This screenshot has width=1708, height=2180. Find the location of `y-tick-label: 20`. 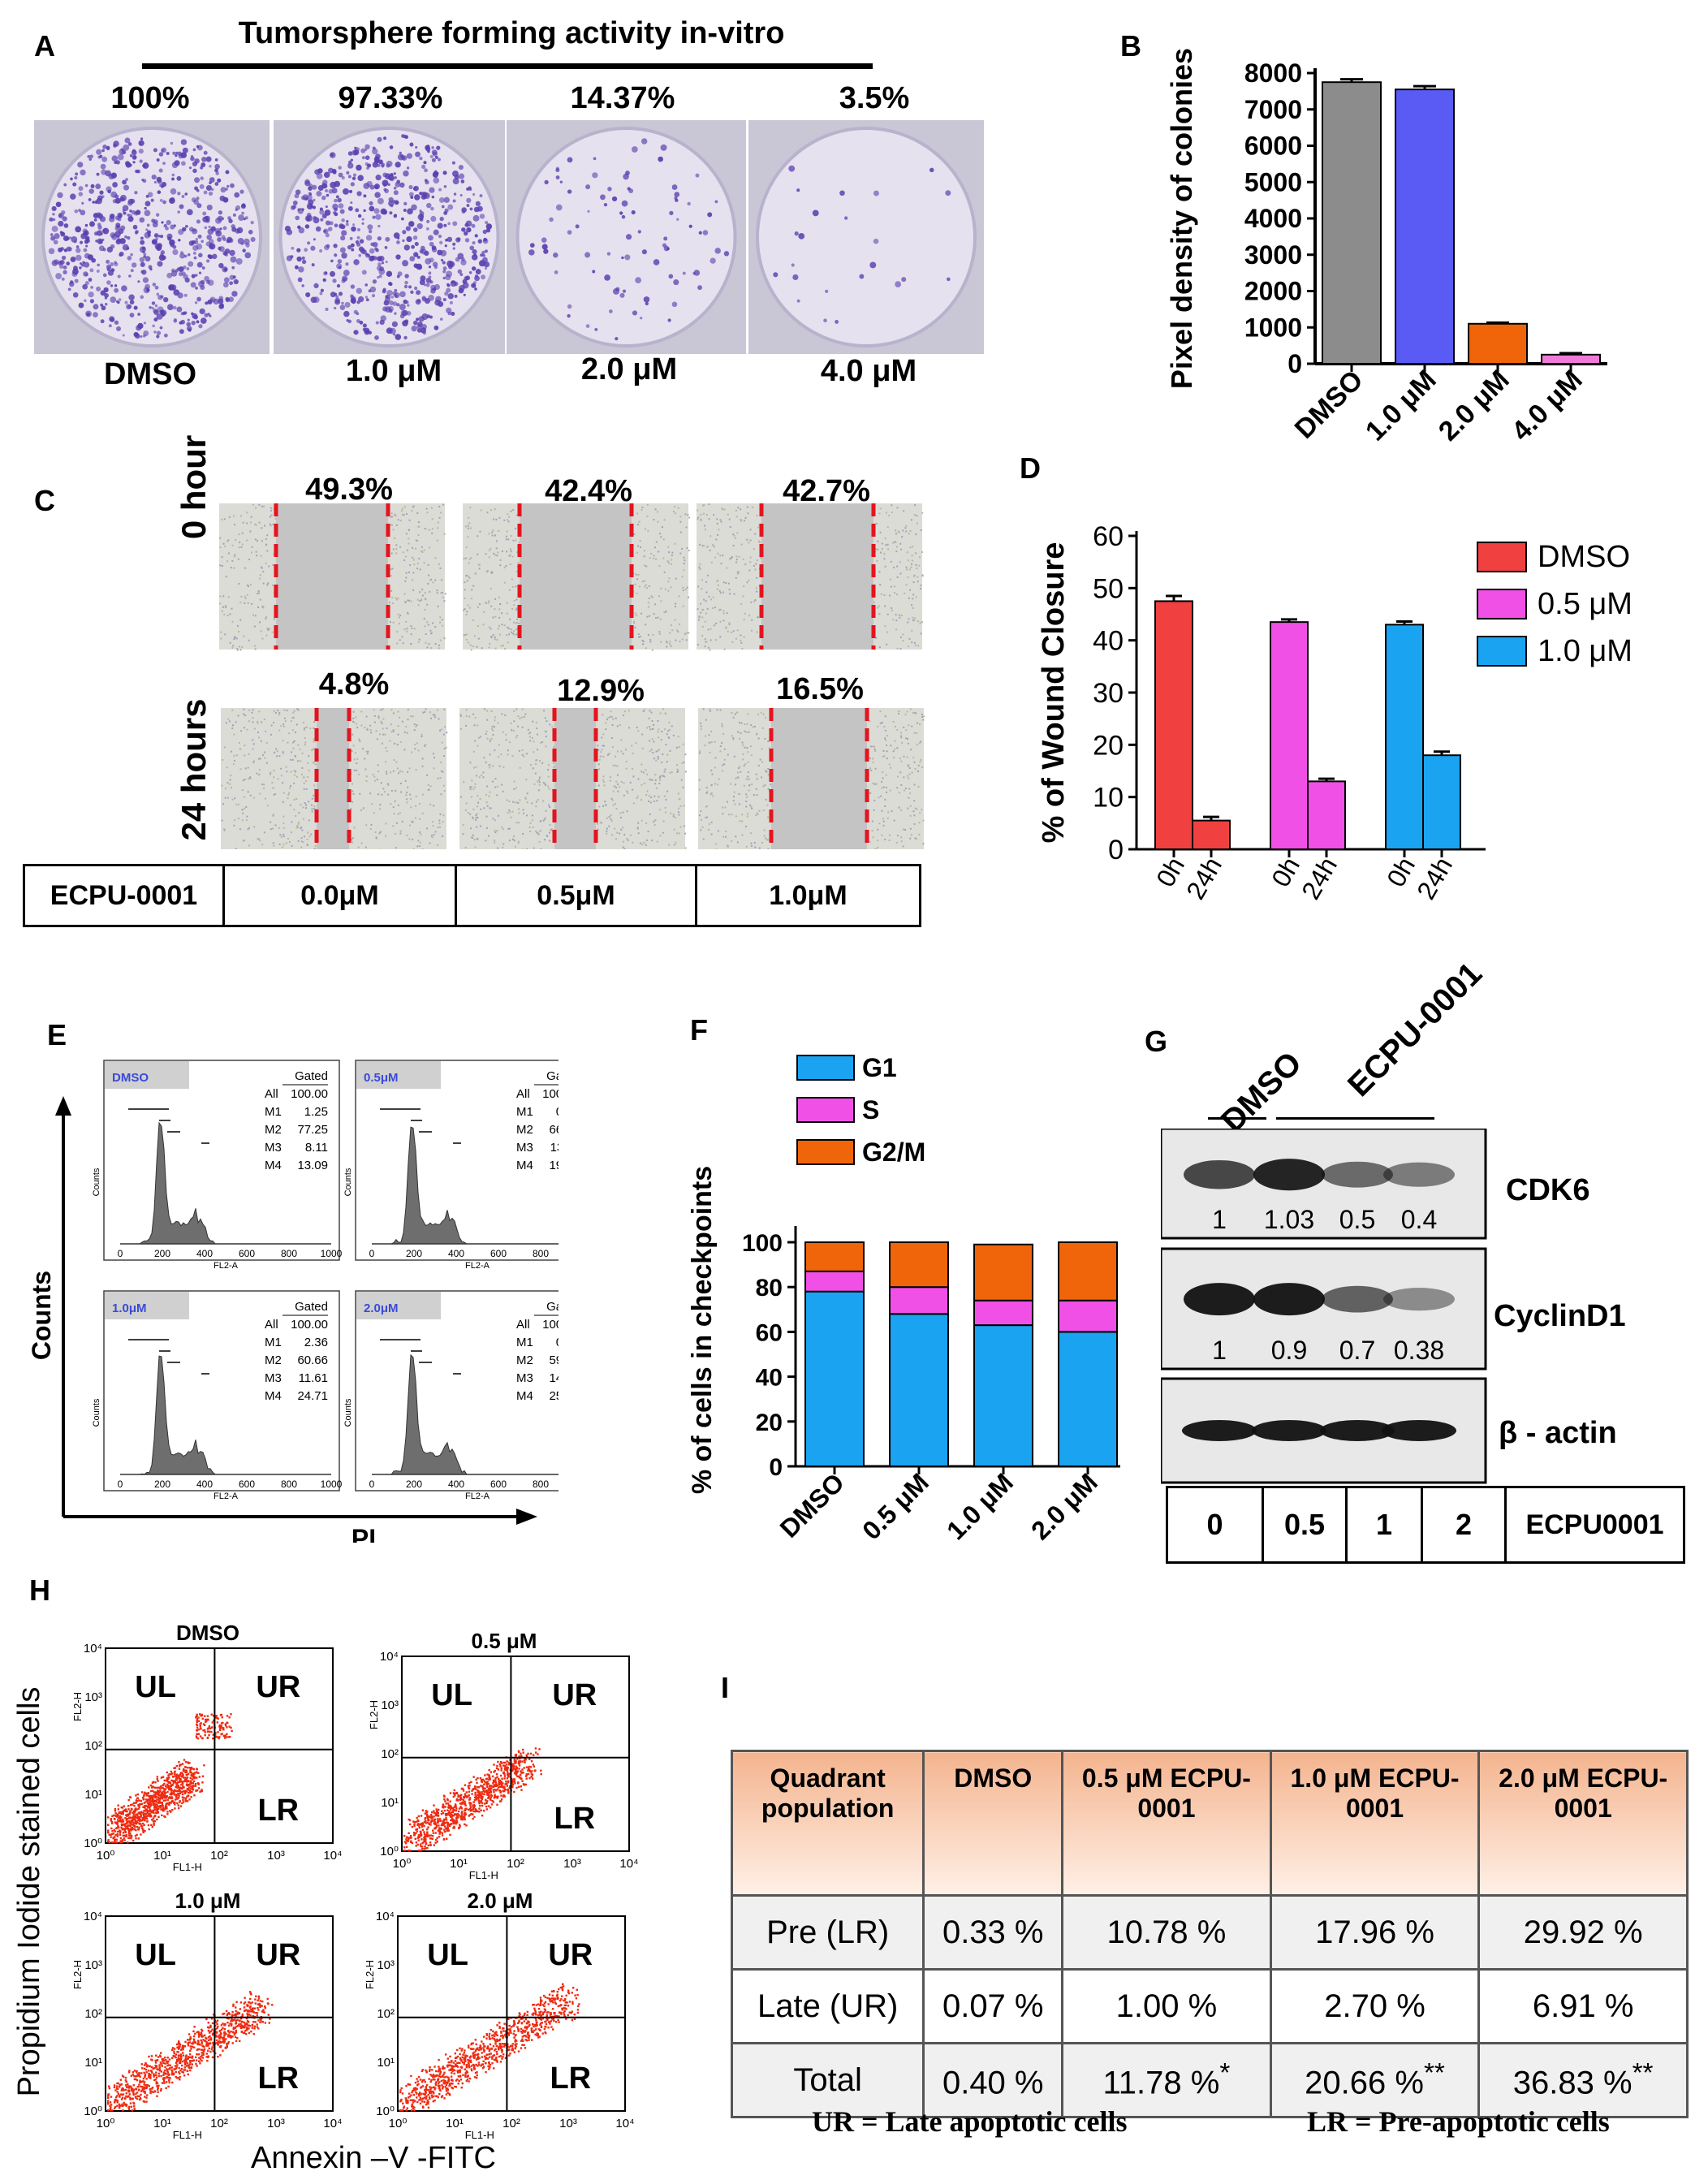

y-tick-label: 20 is located at coordinates (770, 1423).